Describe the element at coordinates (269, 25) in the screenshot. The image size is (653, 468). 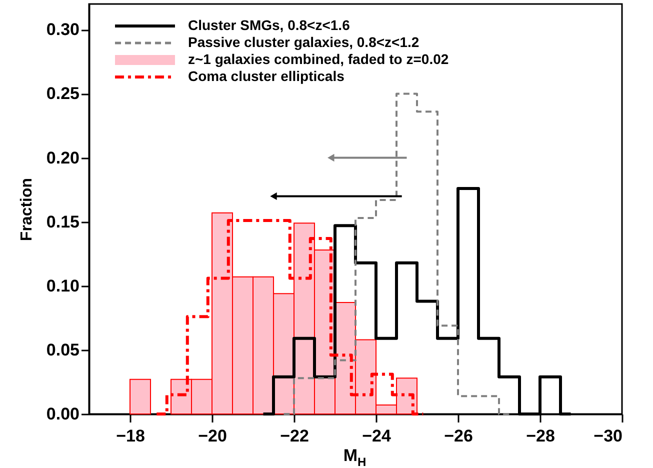
I see `legend-label: Cluster SMGs, 0.8<z<1.6` at that location.